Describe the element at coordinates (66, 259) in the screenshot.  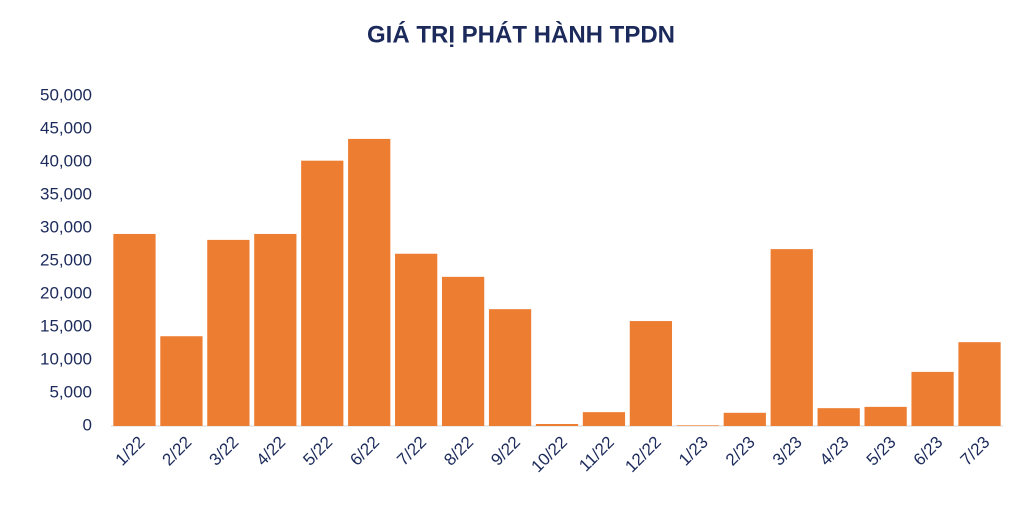
I see `y-tick-label: 25,000` at that location.